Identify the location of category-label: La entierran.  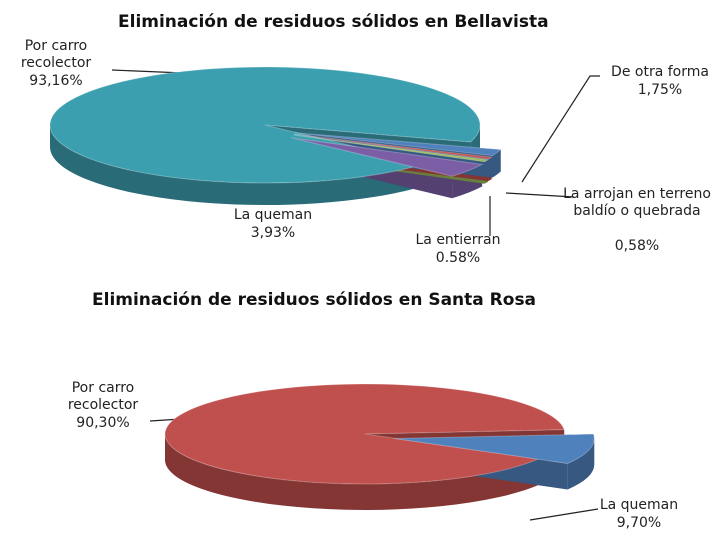
(458, 240).